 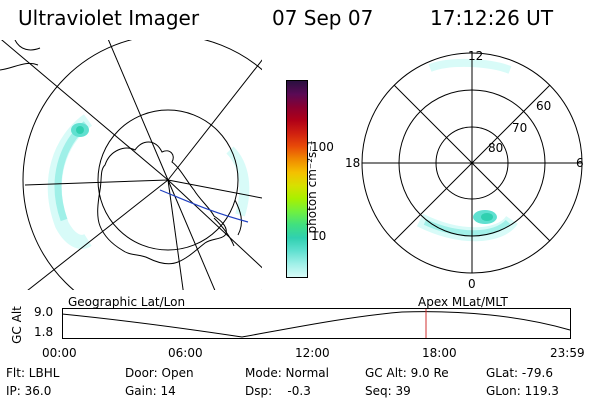 I want to click on door-info: Door: Open, so click(x=159, y=373).